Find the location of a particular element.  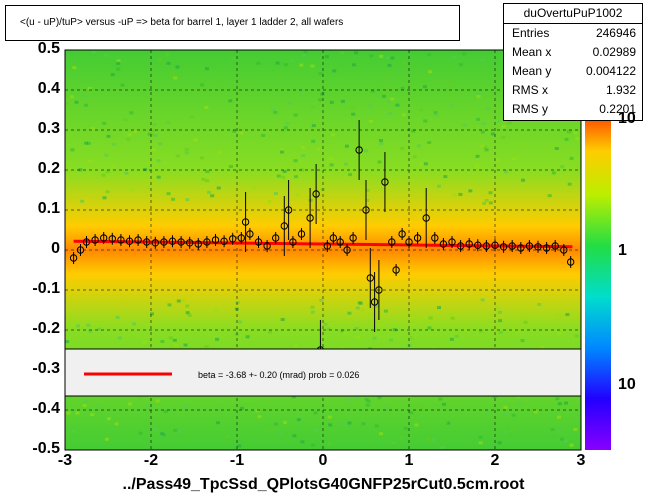

stats-key: RMS y is located at coordinates (530, 109).